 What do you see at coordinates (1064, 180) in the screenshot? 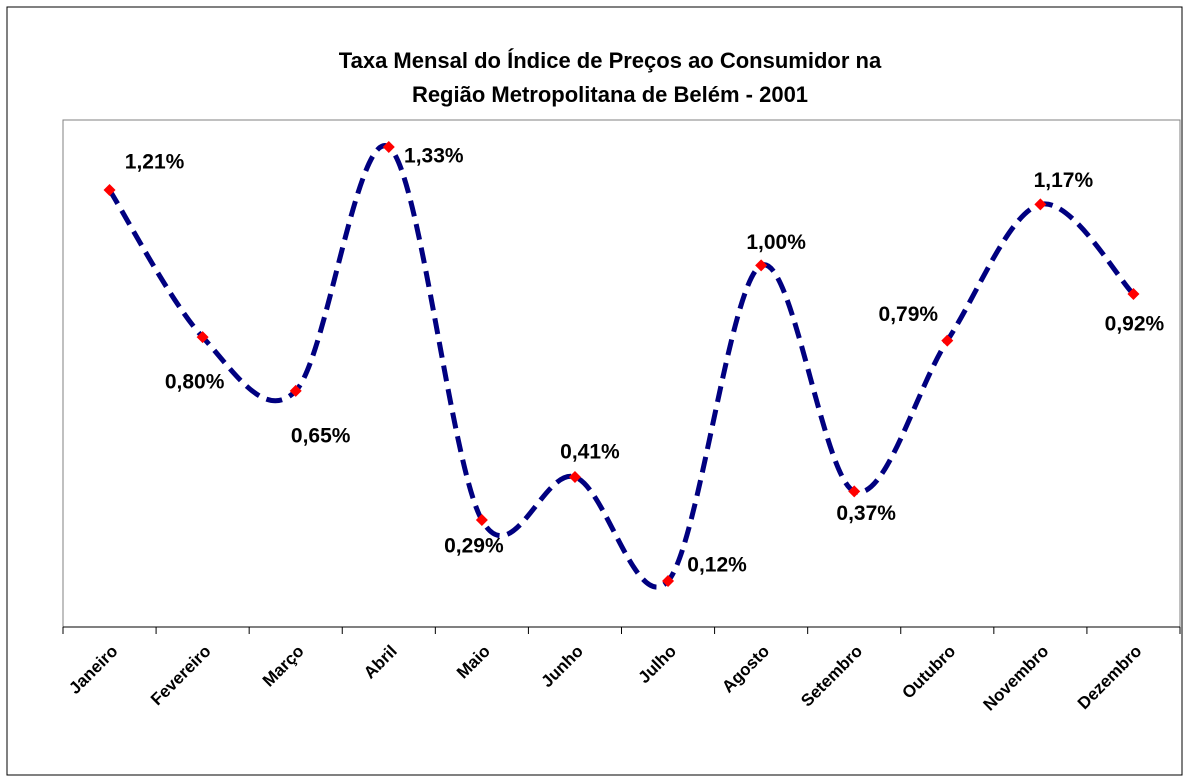
I see `data-label: 1,17%` at bounding box center [1064, 180].